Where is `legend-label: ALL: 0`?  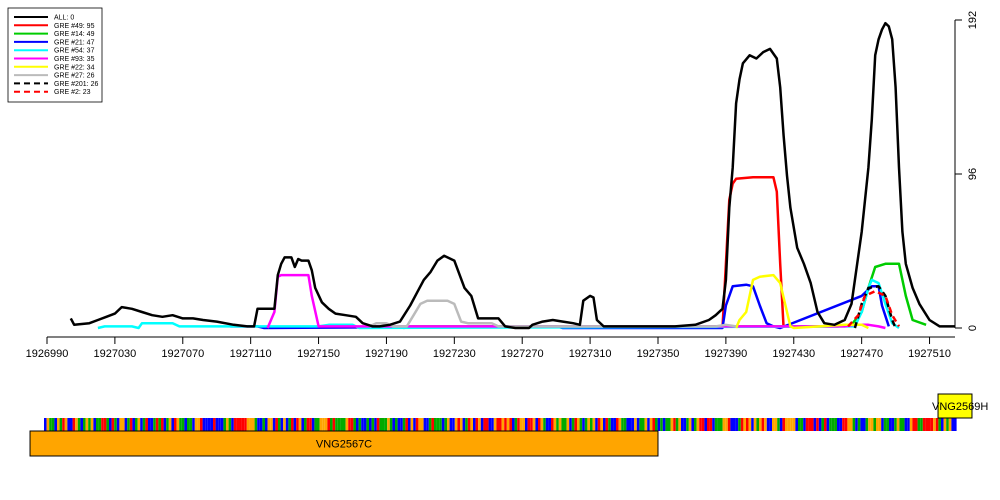 legend-label: ALL: 0 is located at coordinates (64, 18).